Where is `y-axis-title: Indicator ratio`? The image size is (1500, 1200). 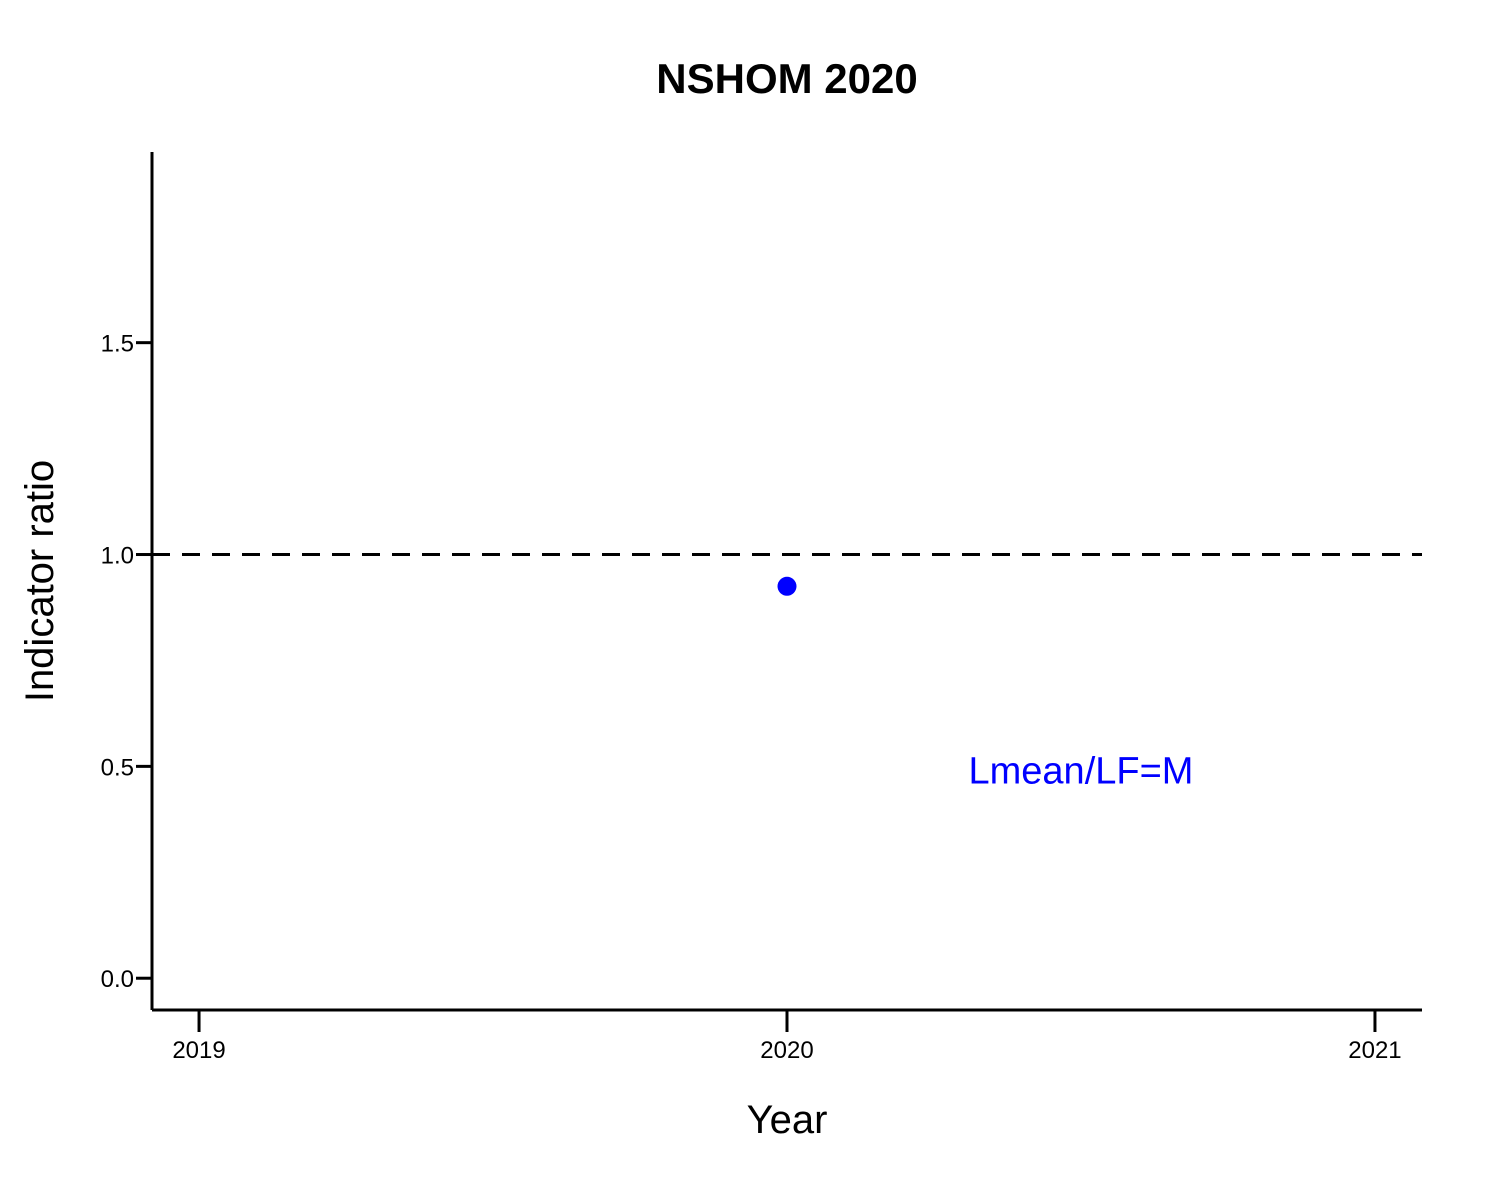
y-axis-title: Indicator ratio is located at coordinates (40, 581).